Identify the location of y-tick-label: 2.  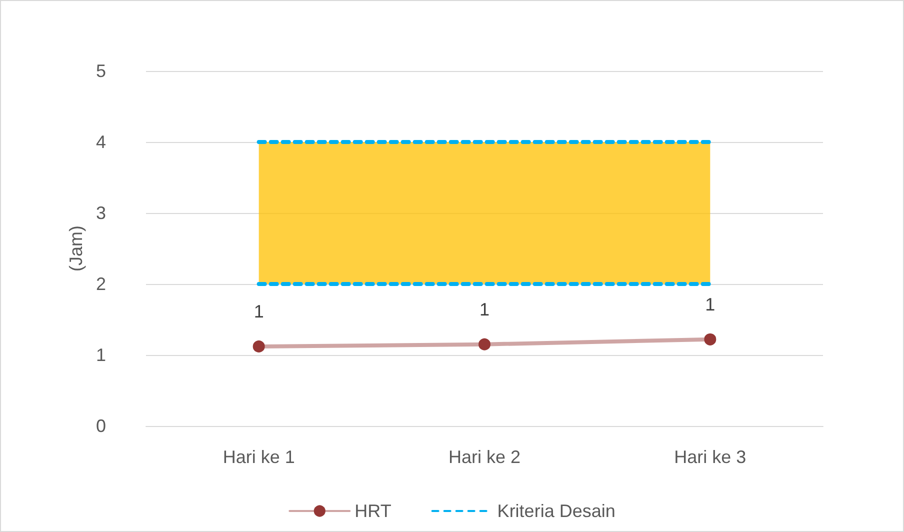
(101, 284).